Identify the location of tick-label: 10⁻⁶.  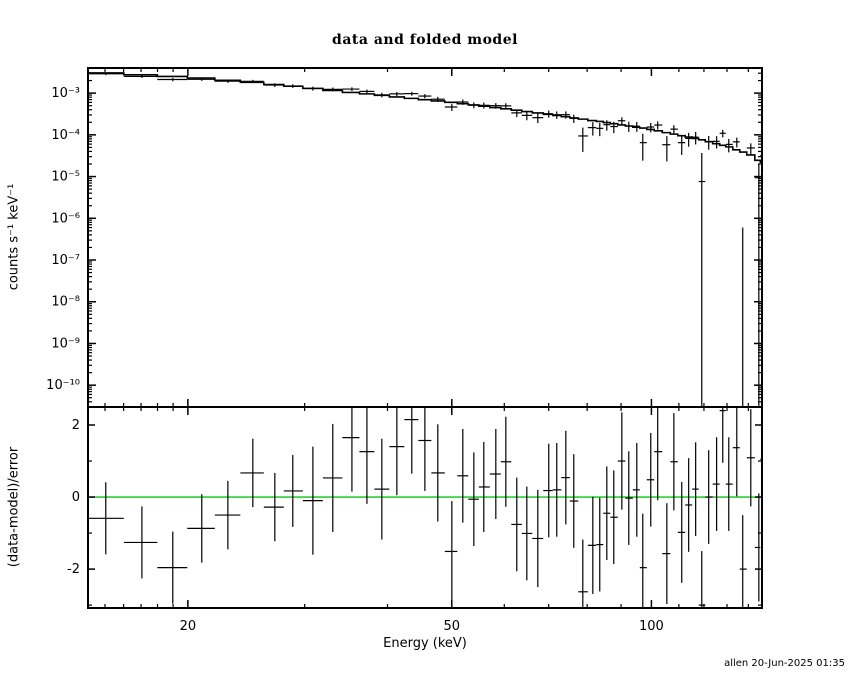
(65, 218).